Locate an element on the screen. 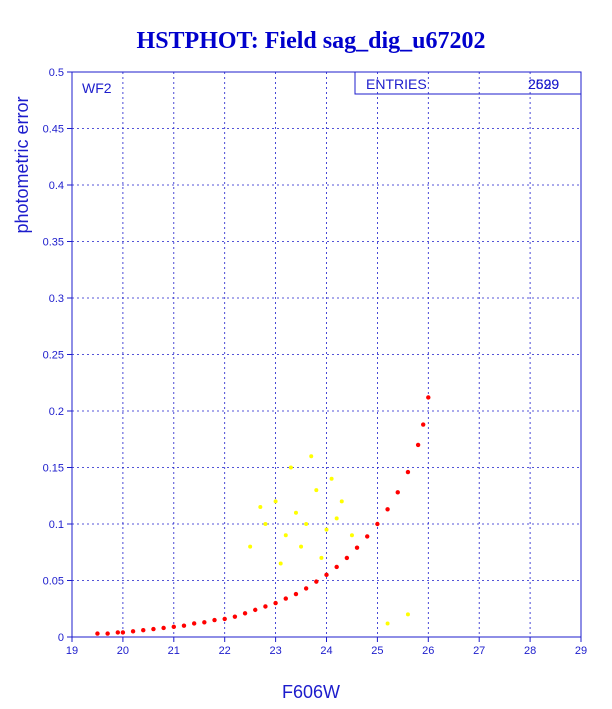 This screenshot has height=709, width=612. x-axis-ticks: 19 20 21 22 23 24 25 26 27 28 29 is located at coordinates (326, 647).